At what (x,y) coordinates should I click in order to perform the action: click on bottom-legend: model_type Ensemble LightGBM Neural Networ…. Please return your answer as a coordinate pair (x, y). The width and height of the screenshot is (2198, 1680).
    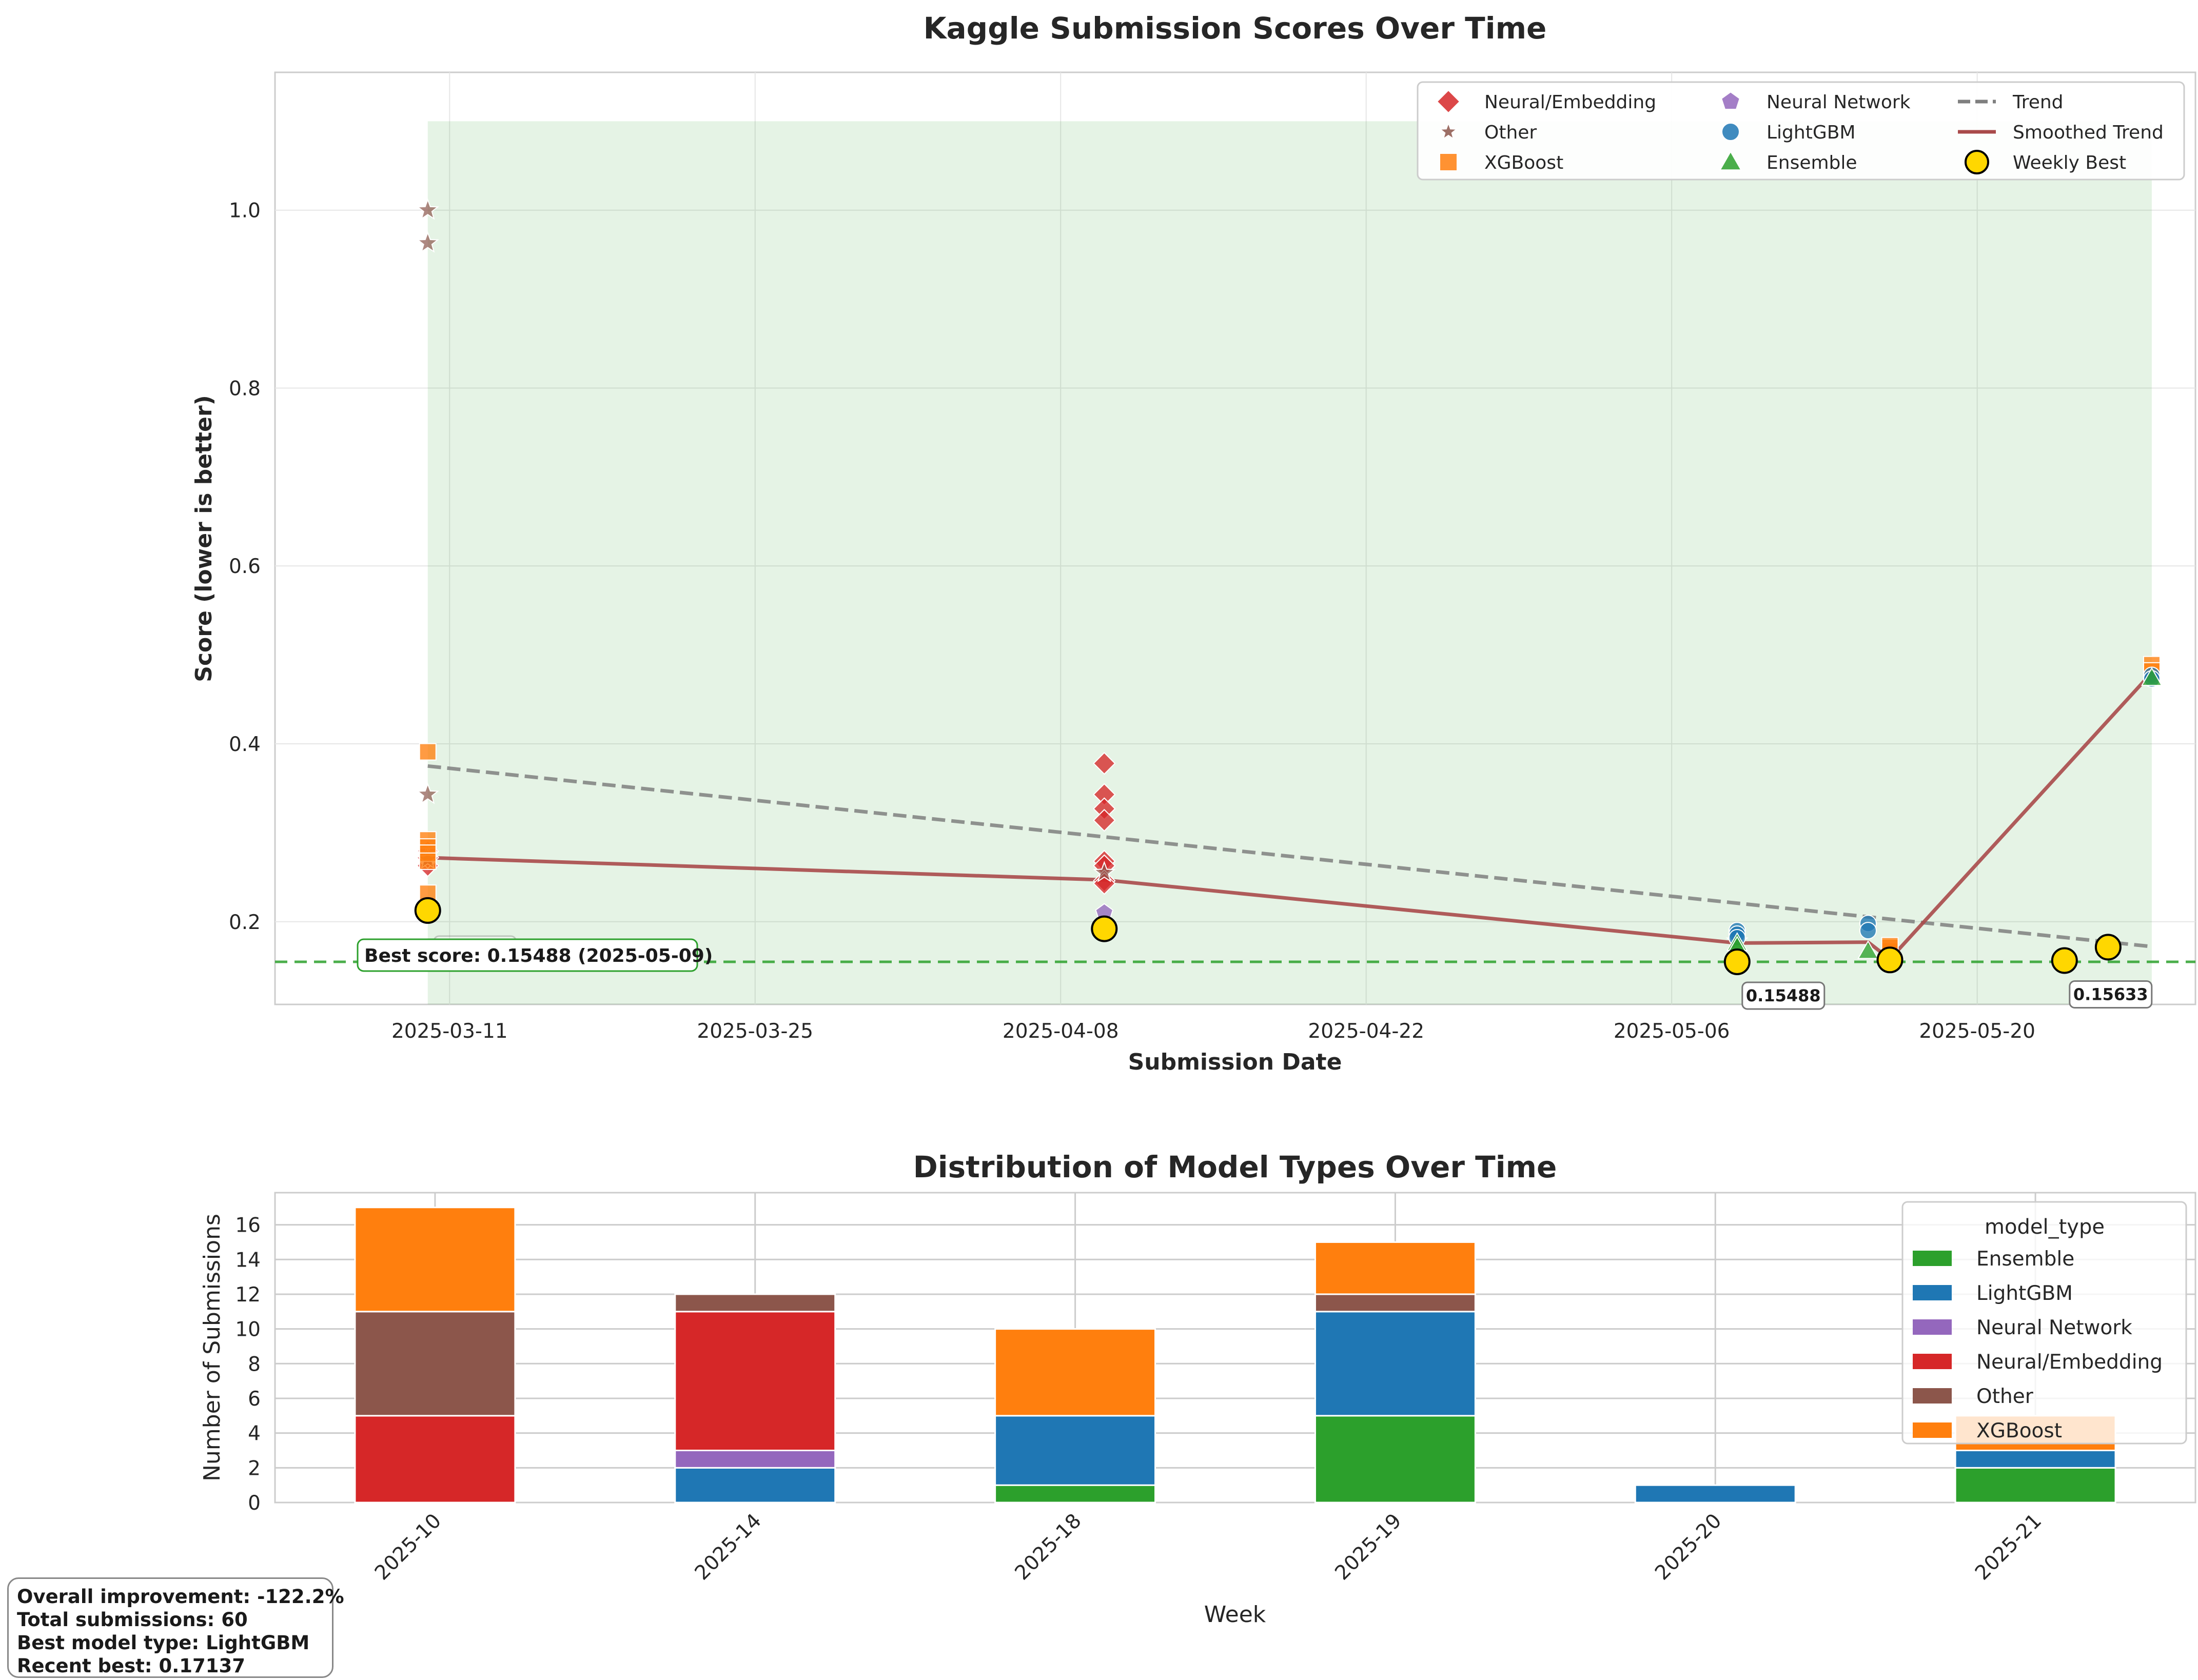
    Looking at the image, I should click on (2044, 1323).